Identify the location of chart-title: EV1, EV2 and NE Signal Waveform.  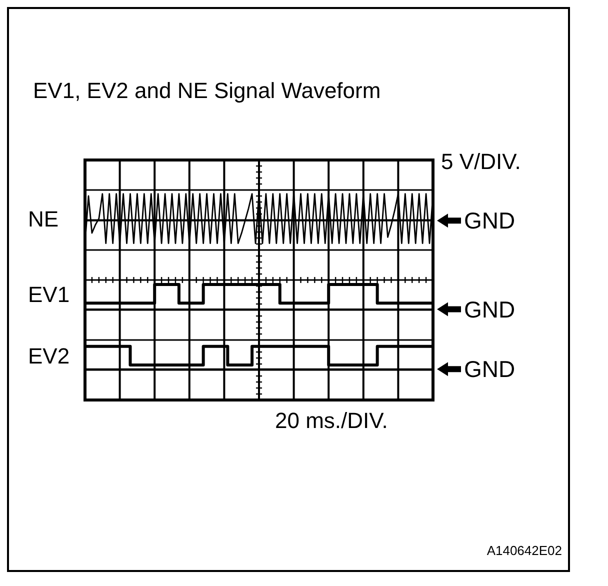
(207, 90).